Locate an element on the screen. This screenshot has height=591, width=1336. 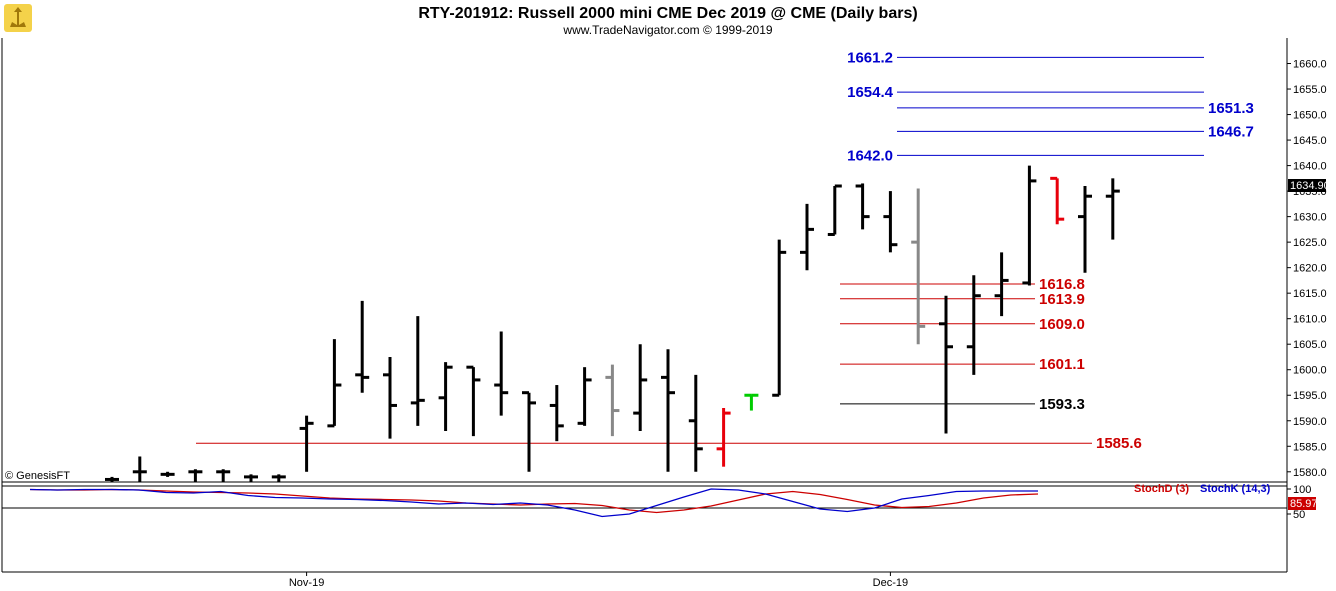
price-tick-label: 1595.0 is located at coordinates (1310, 396).